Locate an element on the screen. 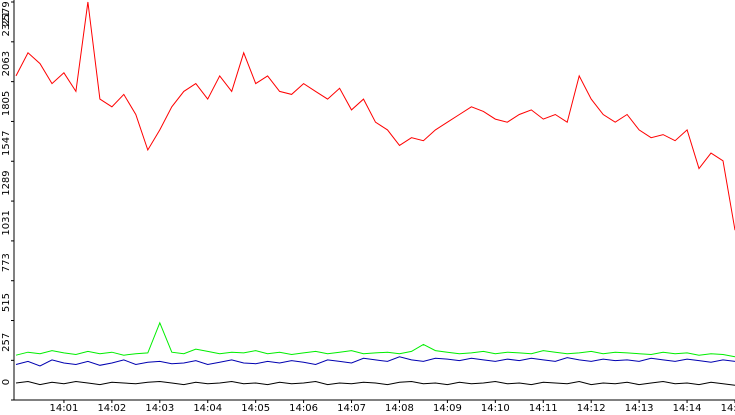 The height and width of the screenshot is (415, 735). x-tick-label: 14:05 is located at coordinates (255, 408).